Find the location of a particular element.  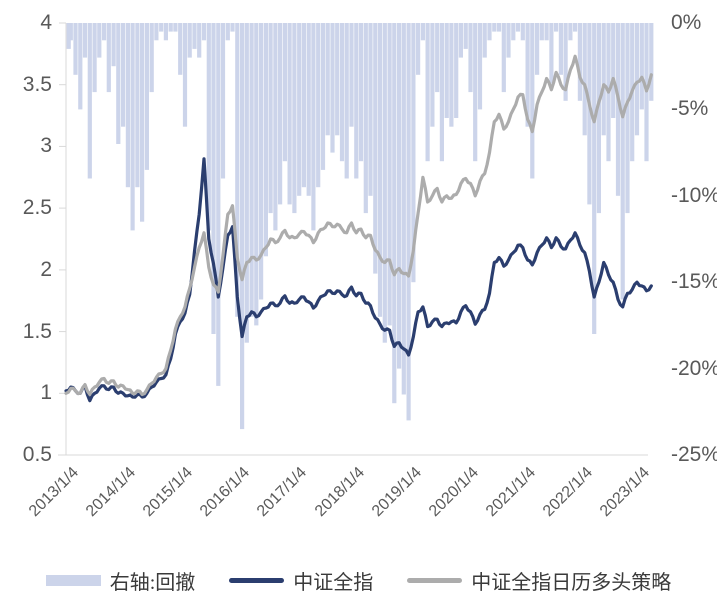

y-left-tick-label: 3 is located at coordinates (46, 146).